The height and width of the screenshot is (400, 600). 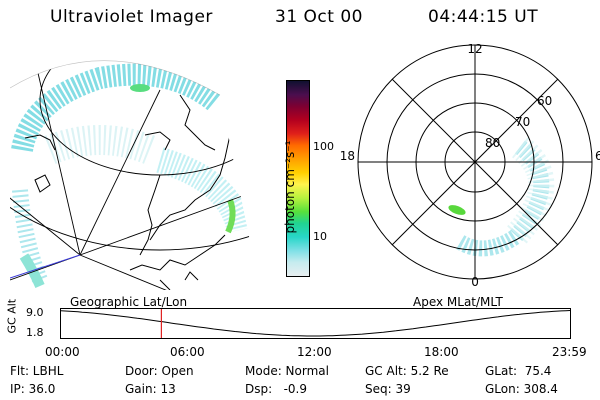 I want to click on status-gain: Gain: 13, so click(x=150, y=389).